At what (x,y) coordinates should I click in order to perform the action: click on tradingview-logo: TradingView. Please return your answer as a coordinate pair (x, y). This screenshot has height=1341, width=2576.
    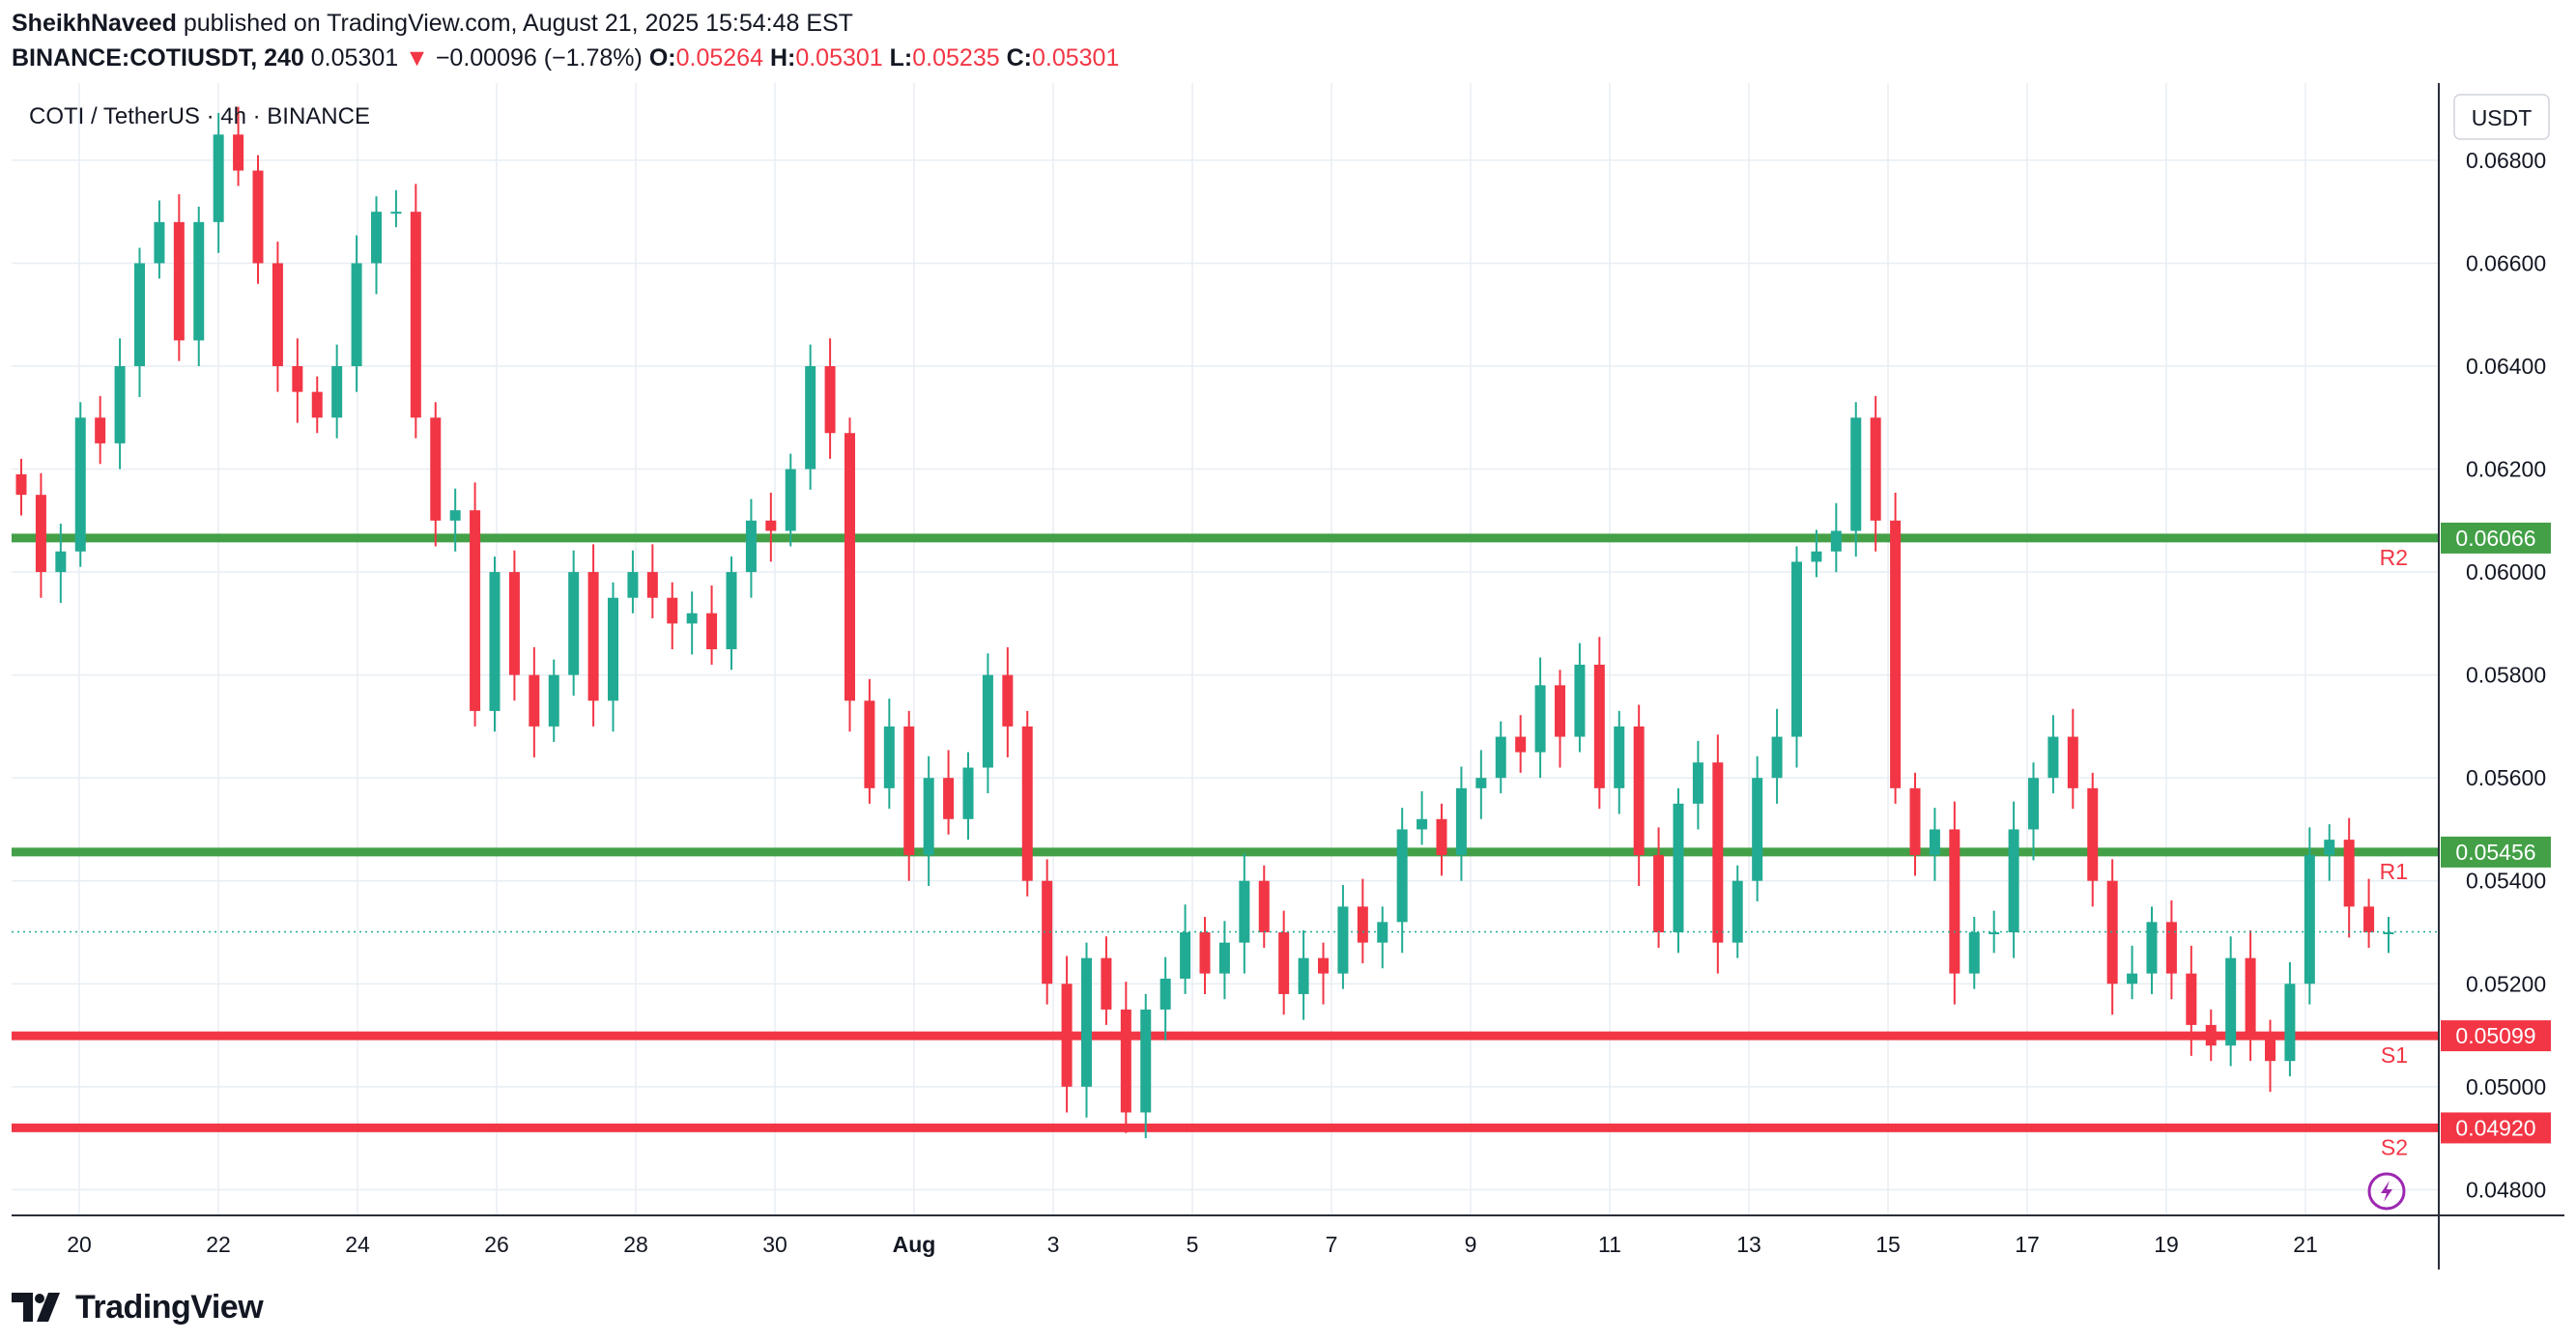
    Looking at the image, I should click on (138, 1307).